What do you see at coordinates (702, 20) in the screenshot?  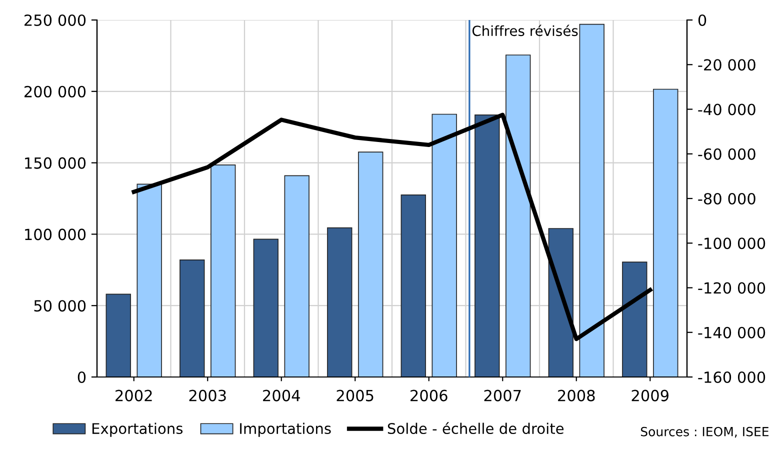 I see `y2-tick-label: 0` at bounding box center [702, 20].